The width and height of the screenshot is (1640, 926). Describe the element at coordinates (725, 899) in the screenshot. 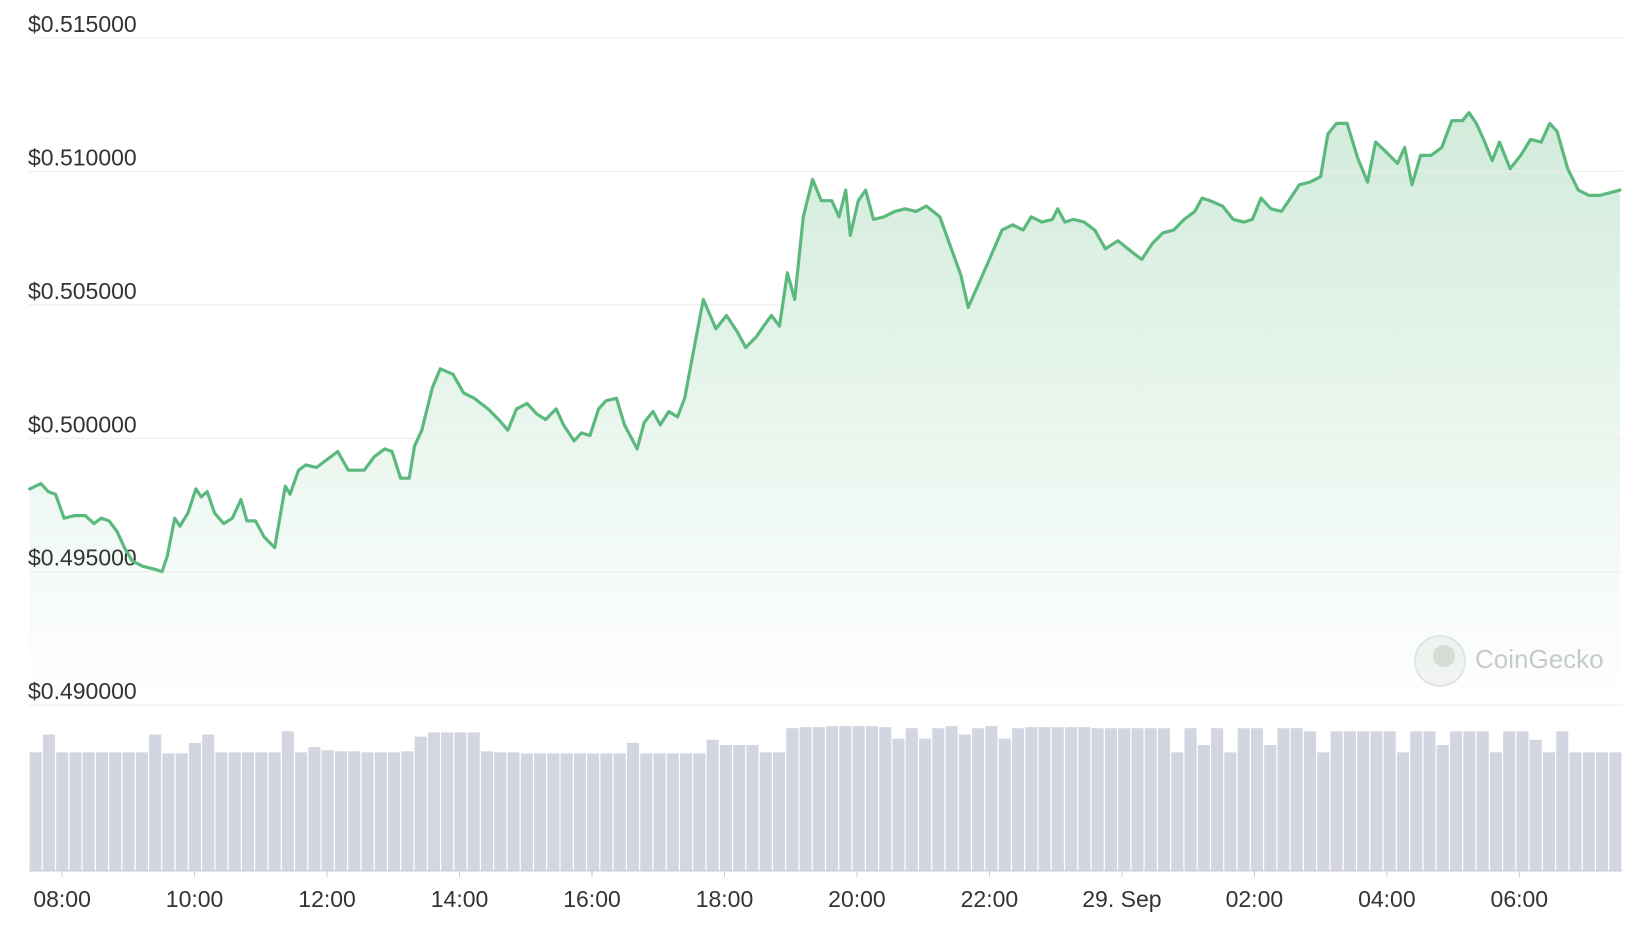

I see `x-tick-label: 18:00` at that location.